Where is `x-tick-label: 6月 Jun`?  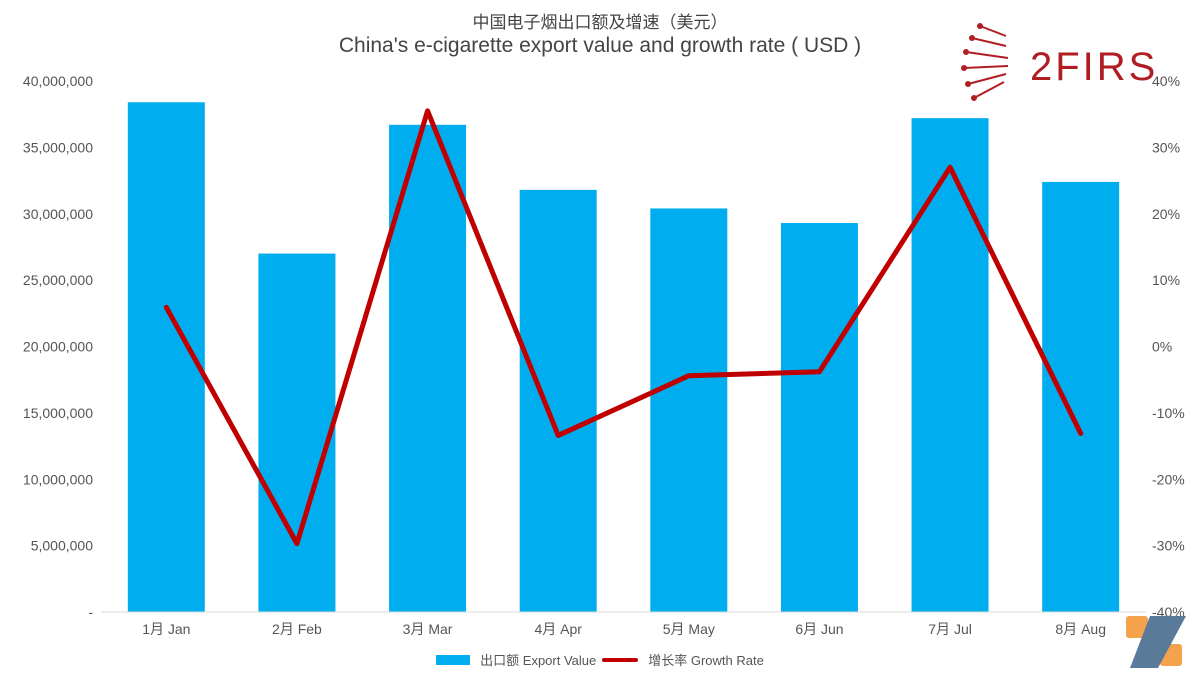
x-tick-label: 6月 Jun is located at coordinates (819, 629).